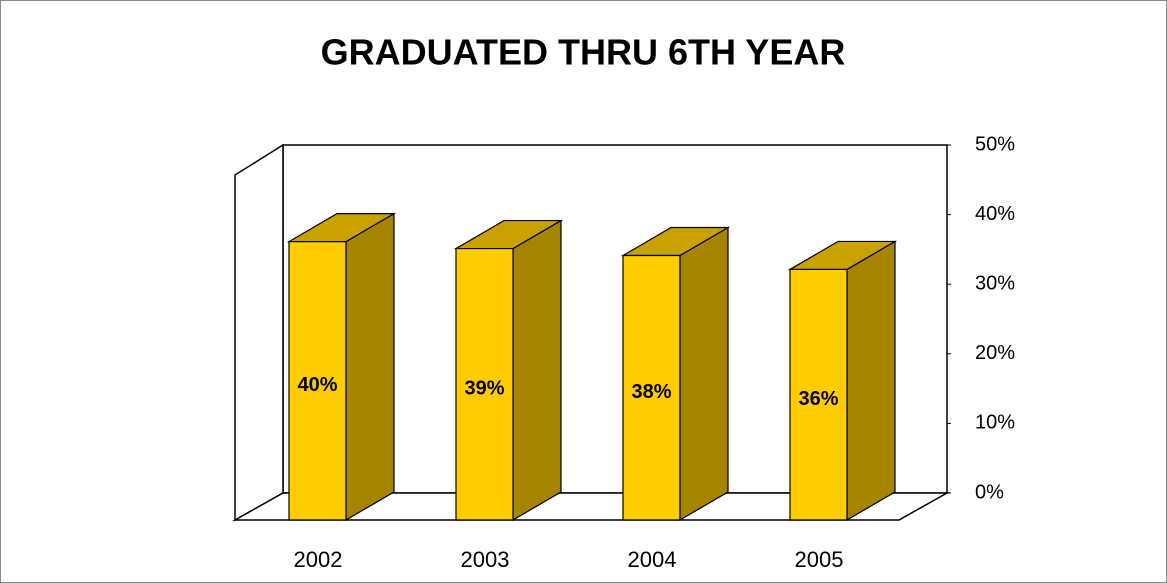  I want to click on y-tick-label: 40%, so click(995, 214).